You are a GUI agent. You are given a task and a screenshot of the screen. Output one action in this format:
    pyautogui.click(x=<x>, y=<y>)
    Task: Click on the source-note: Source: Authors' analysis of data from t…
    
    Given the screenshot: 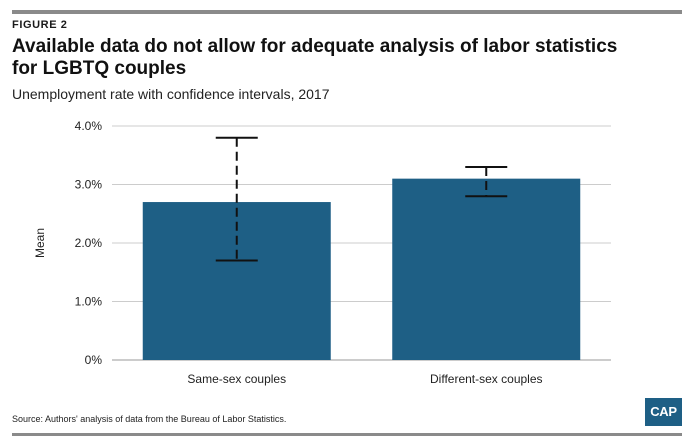 What is the action you would take?
    pyautogui.click(x=149, y=419)
    